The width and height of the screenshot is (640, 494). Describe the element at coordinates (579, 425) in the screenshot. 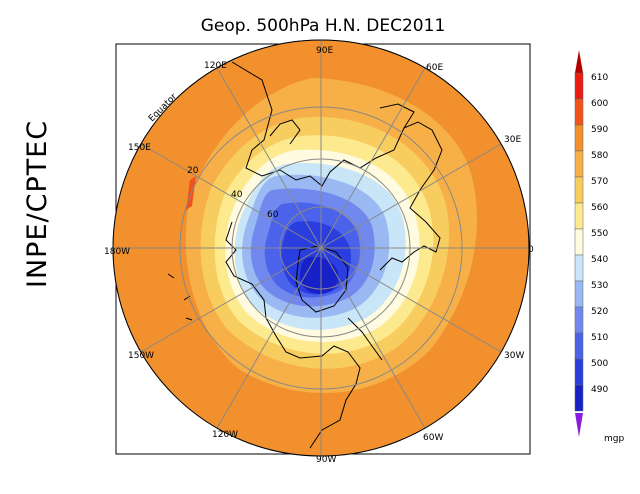

I see `colorbar-bottom-arrow` at that location.